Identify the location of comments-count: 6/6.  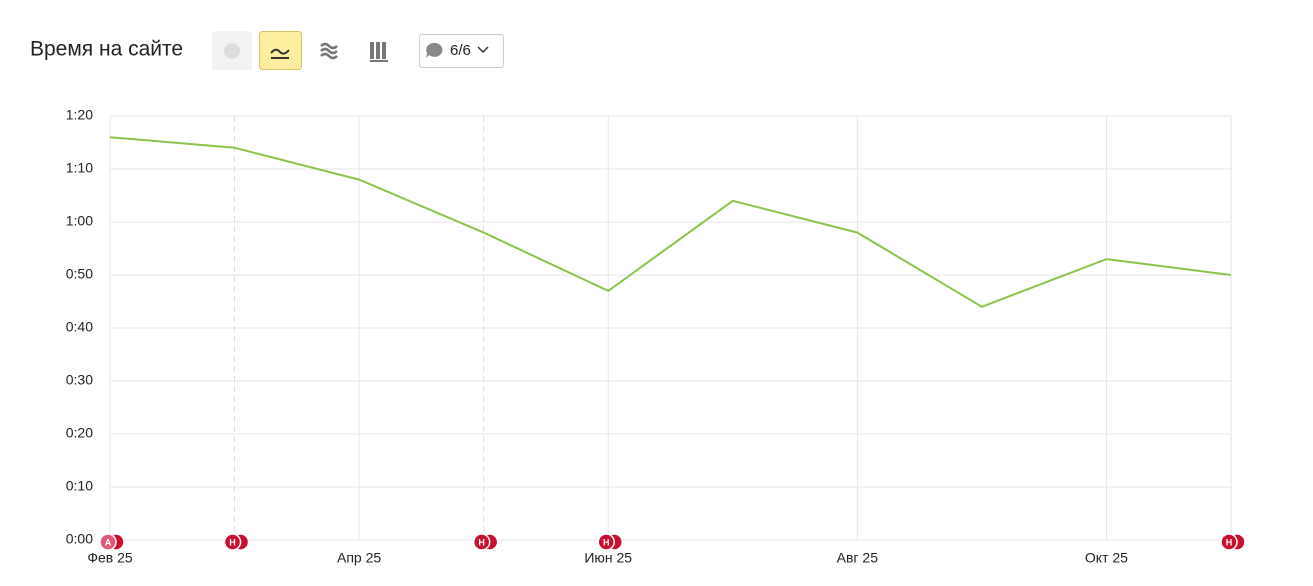
(460, 50).